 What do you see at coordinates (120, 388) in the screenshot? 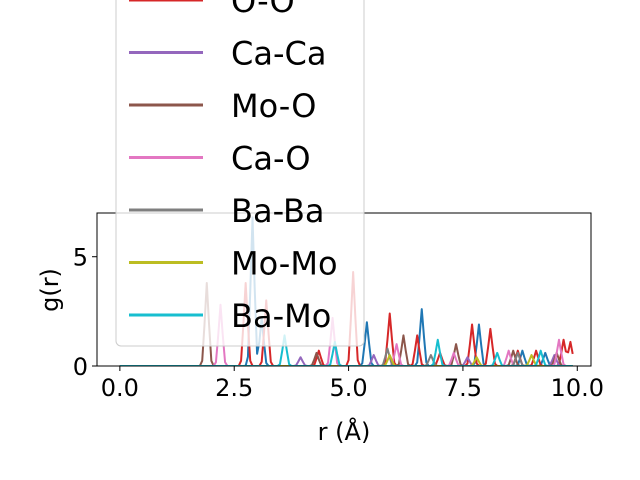
I see `x-tick-label: 0.0` at bounding box center [120, 388].